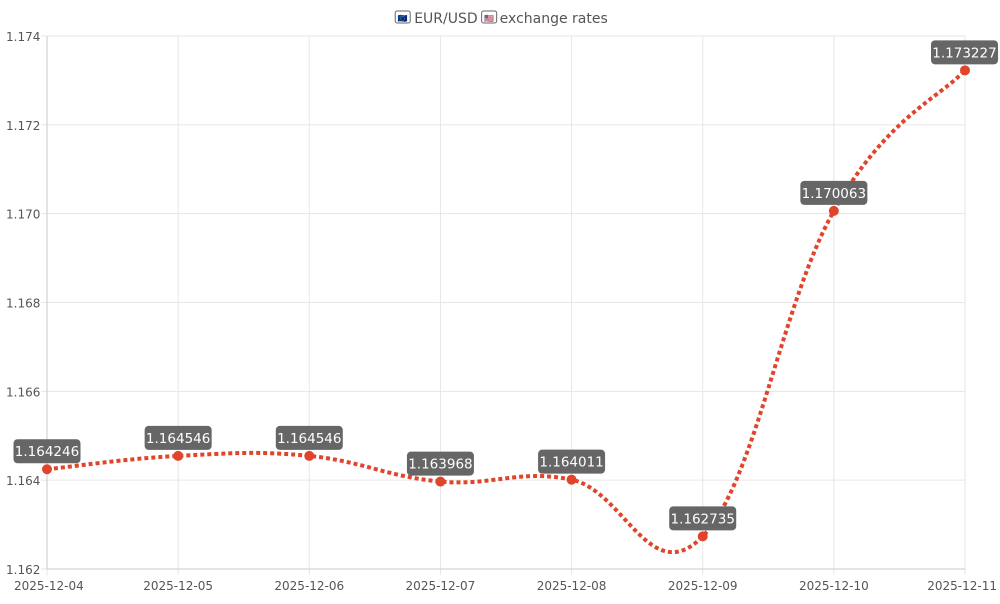 The image size is (1000, 604). Describe the element at coordinates (554, 19) in the screenshot. I see `title-gap: exchange rates` at that location.